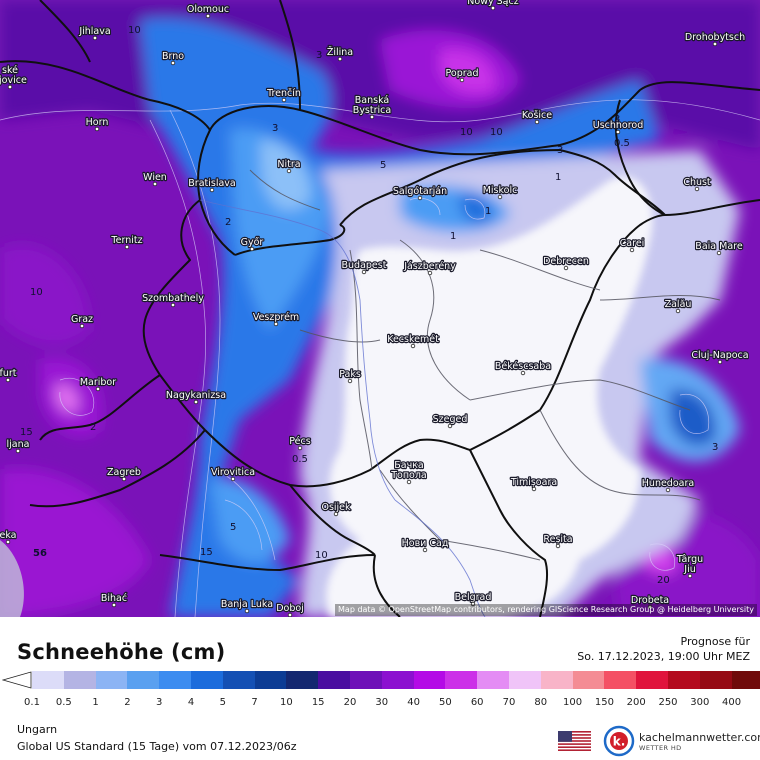 The height and width of the screenshot is (760, 760). What do you see at coordinates (98, 382) in the screenshot?
I see `city-label: Maribor` at bounding box center [98, 382].